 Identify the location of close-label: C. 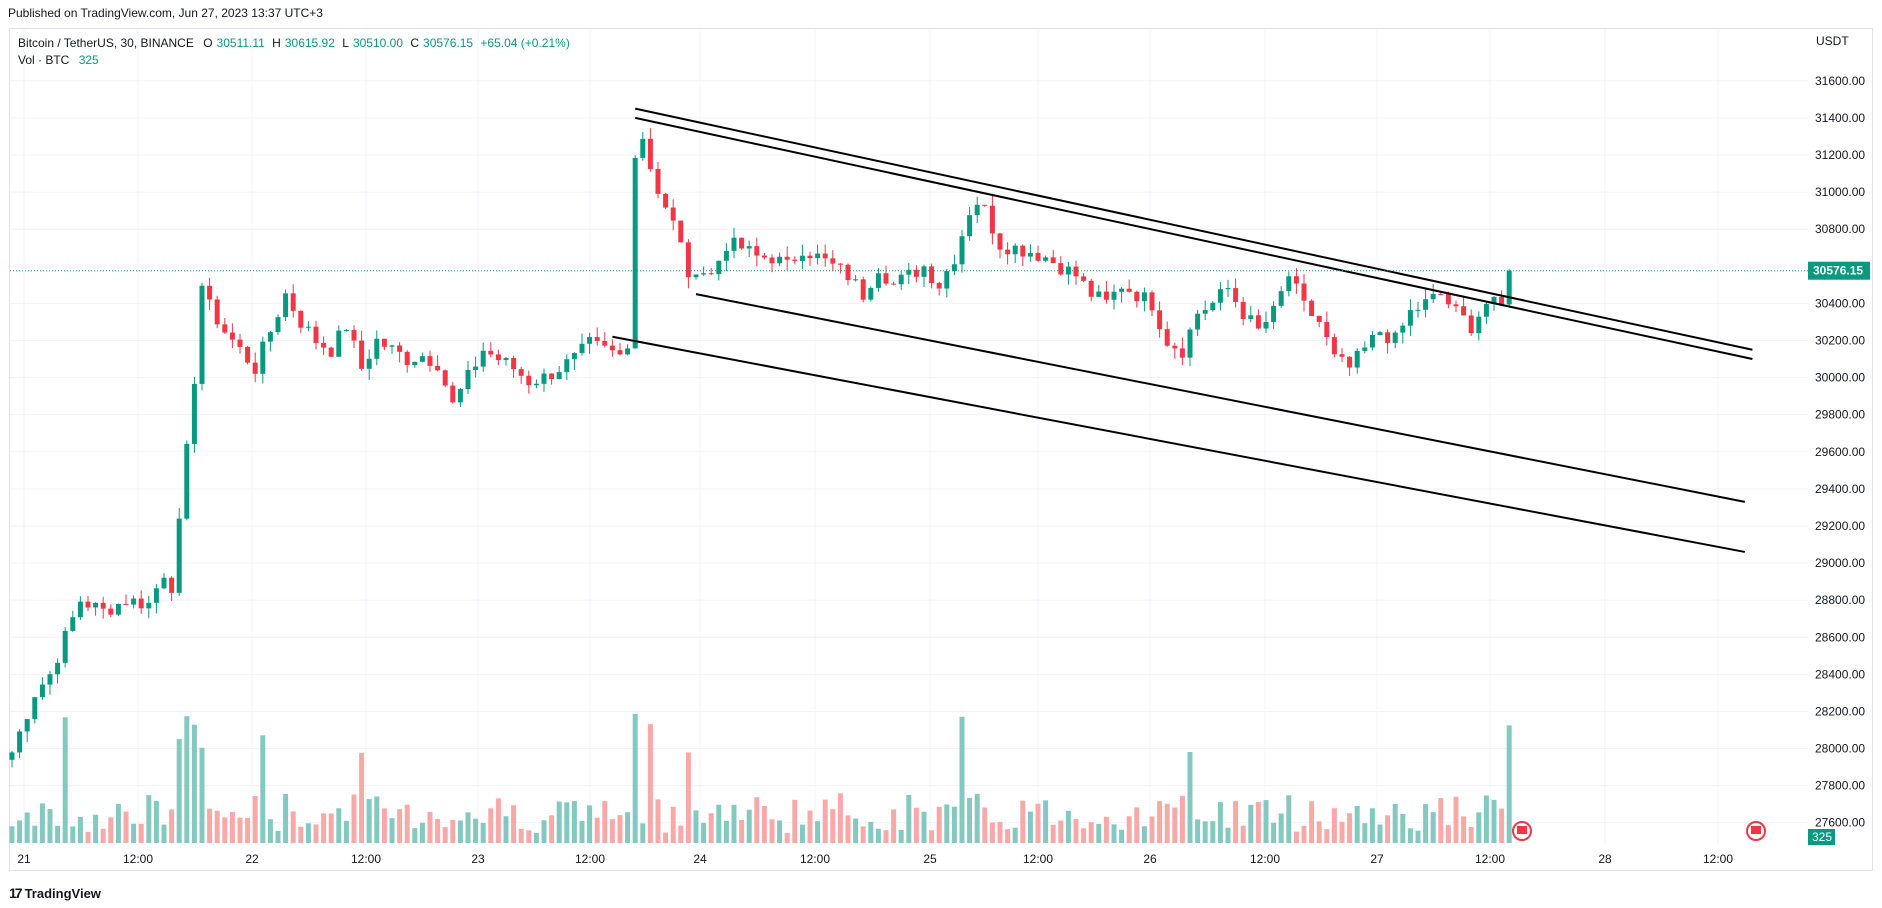
(415, 43).